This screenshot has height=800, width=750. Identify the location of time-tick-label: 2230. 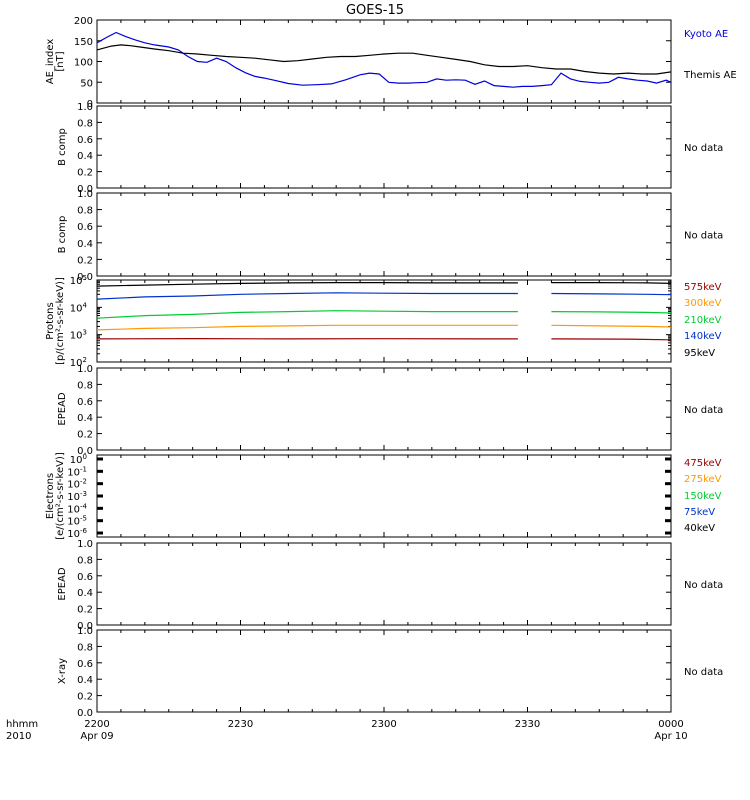
(240, 724).